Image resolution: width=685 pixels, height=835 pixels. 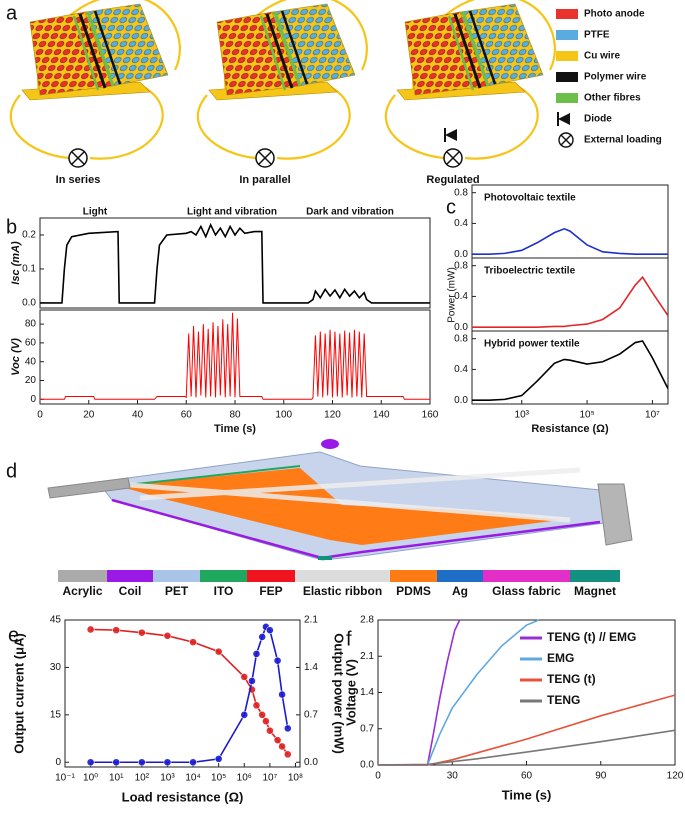 I want to click on load-x, so click(x=566, y=140).